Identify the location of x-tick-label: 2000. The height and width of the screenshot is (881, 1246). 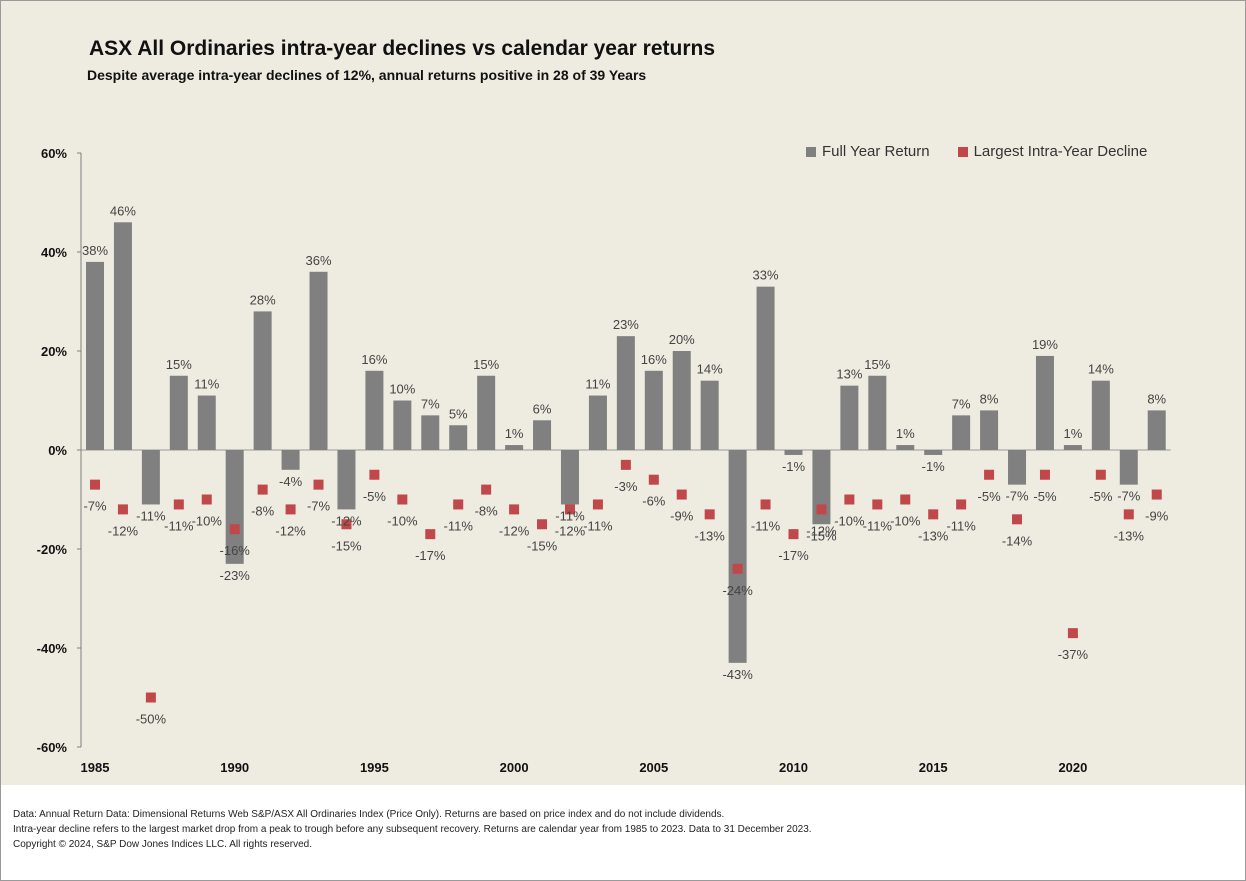
(514, 767).